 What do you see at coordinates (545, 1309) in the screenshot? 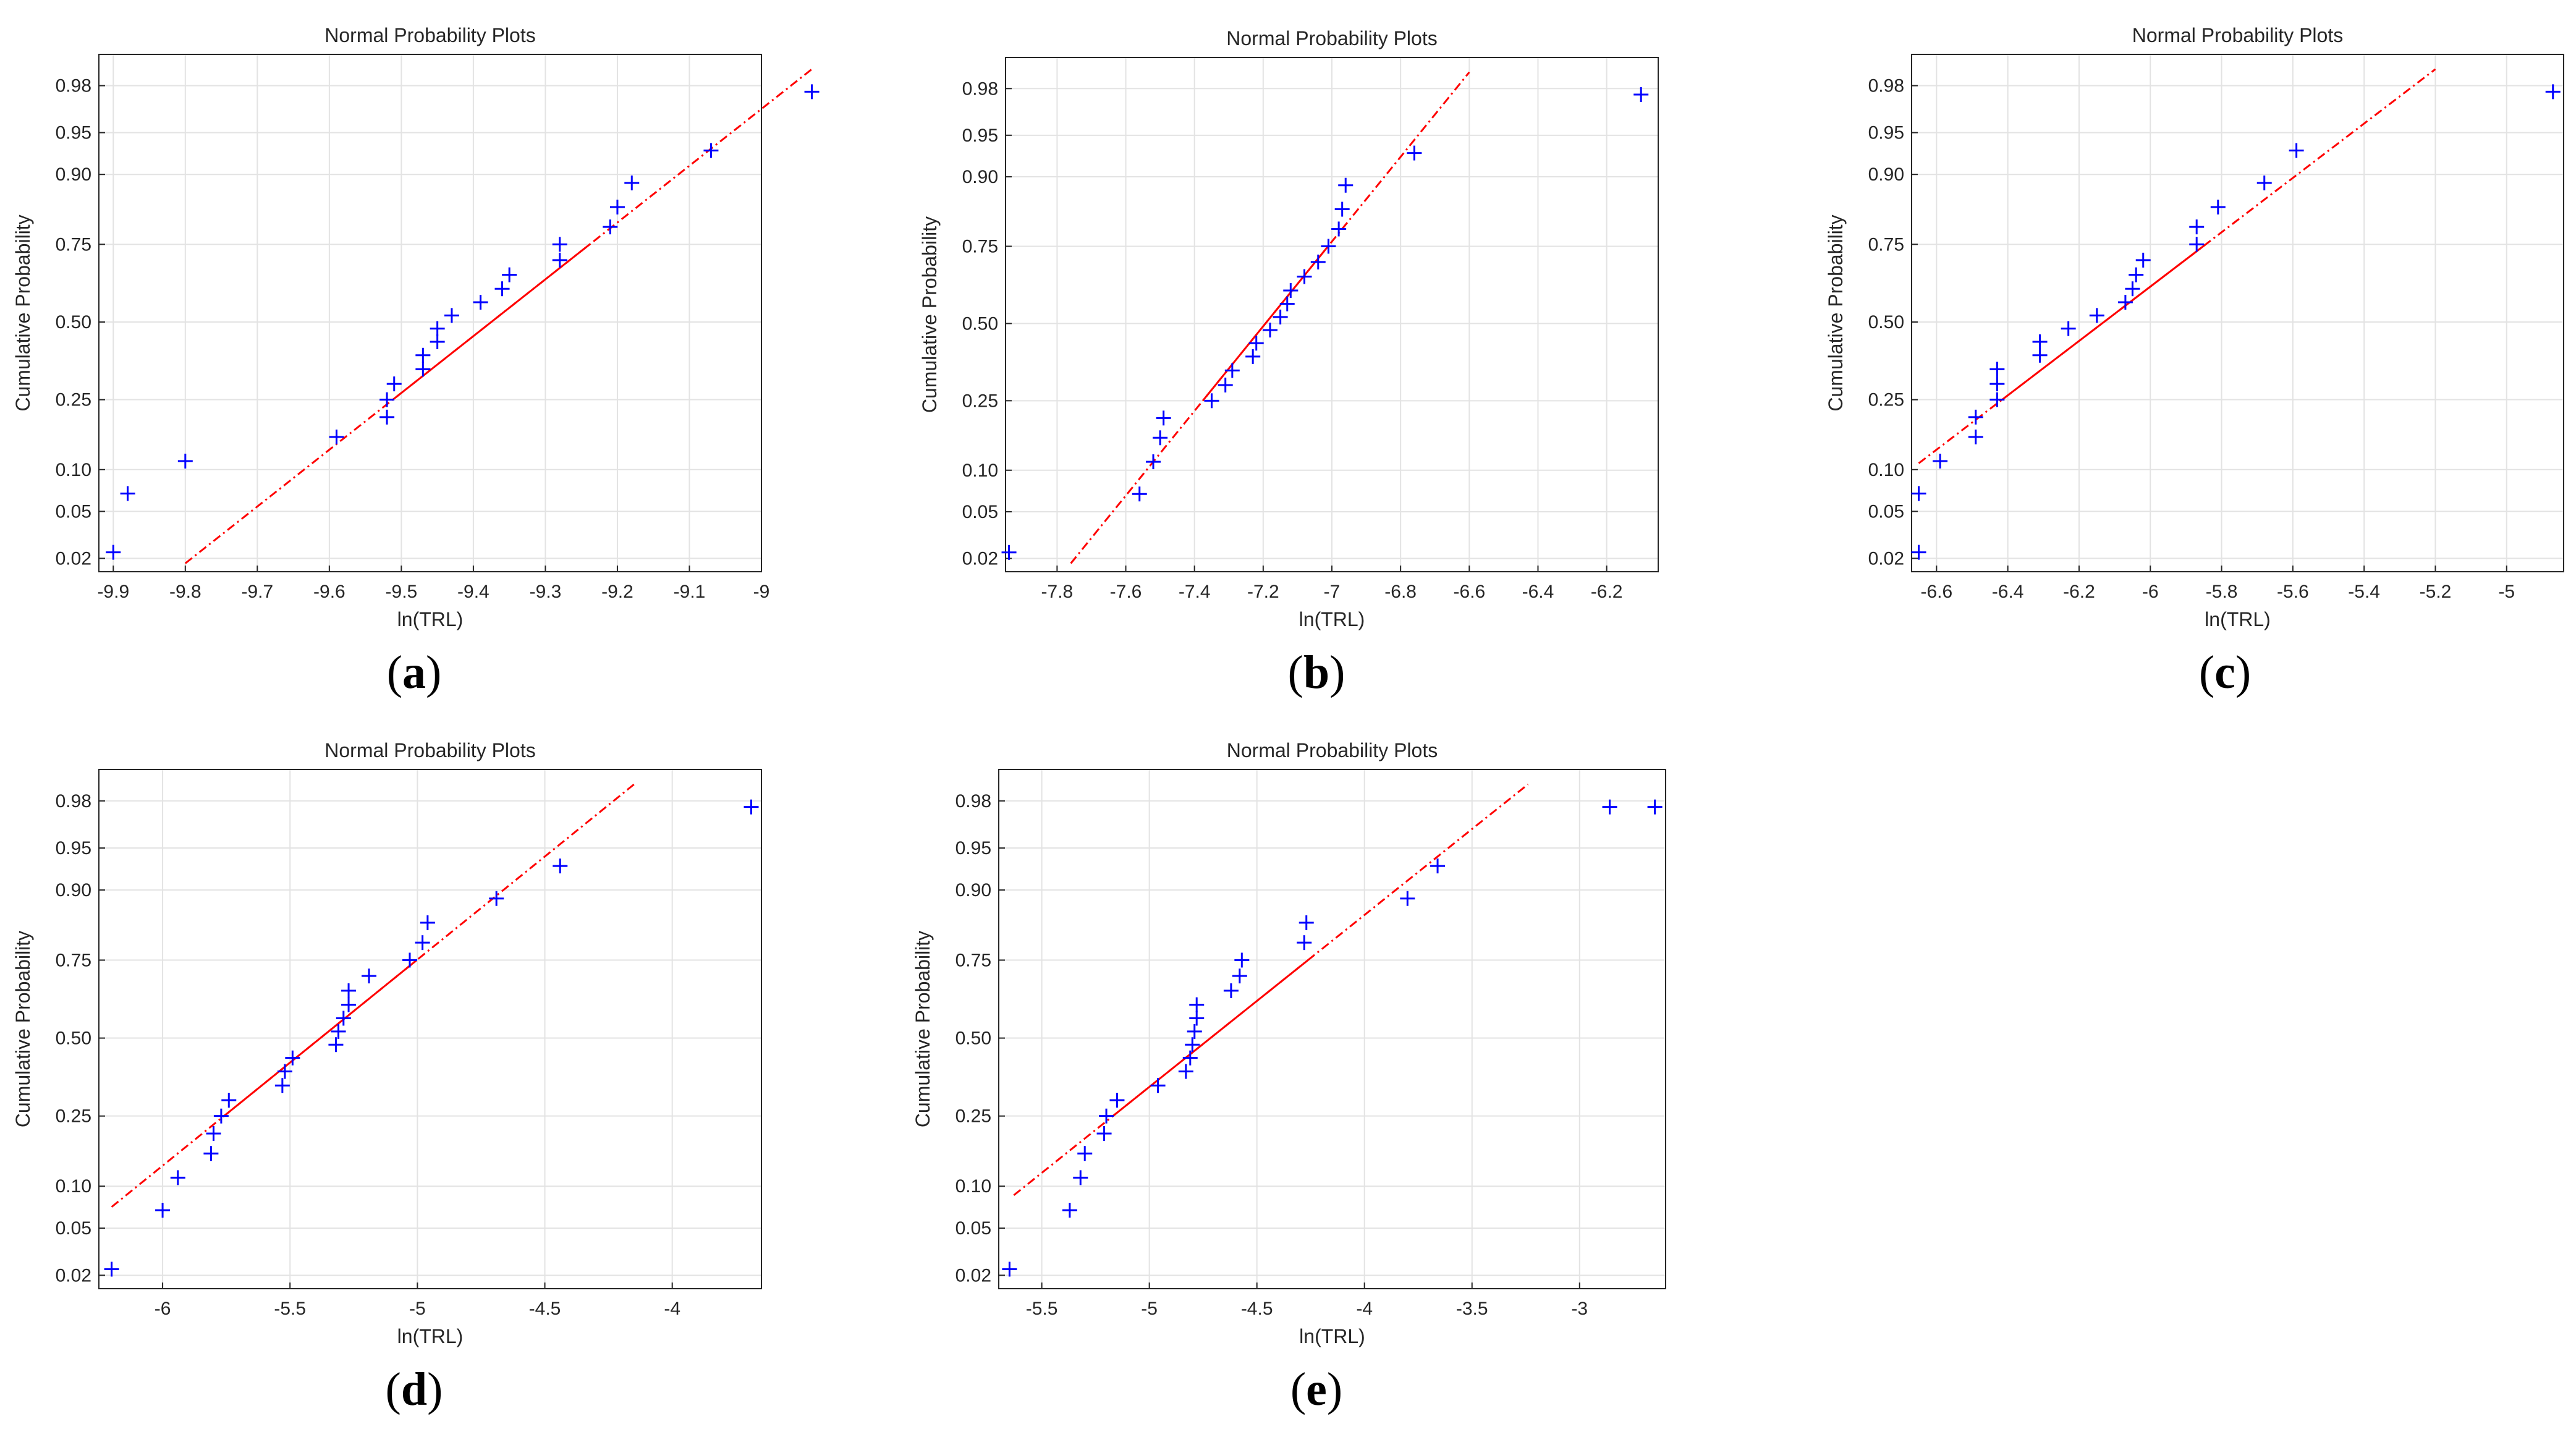
I see `x-tick-label: -4.5` at bounding box center [545, 1309].